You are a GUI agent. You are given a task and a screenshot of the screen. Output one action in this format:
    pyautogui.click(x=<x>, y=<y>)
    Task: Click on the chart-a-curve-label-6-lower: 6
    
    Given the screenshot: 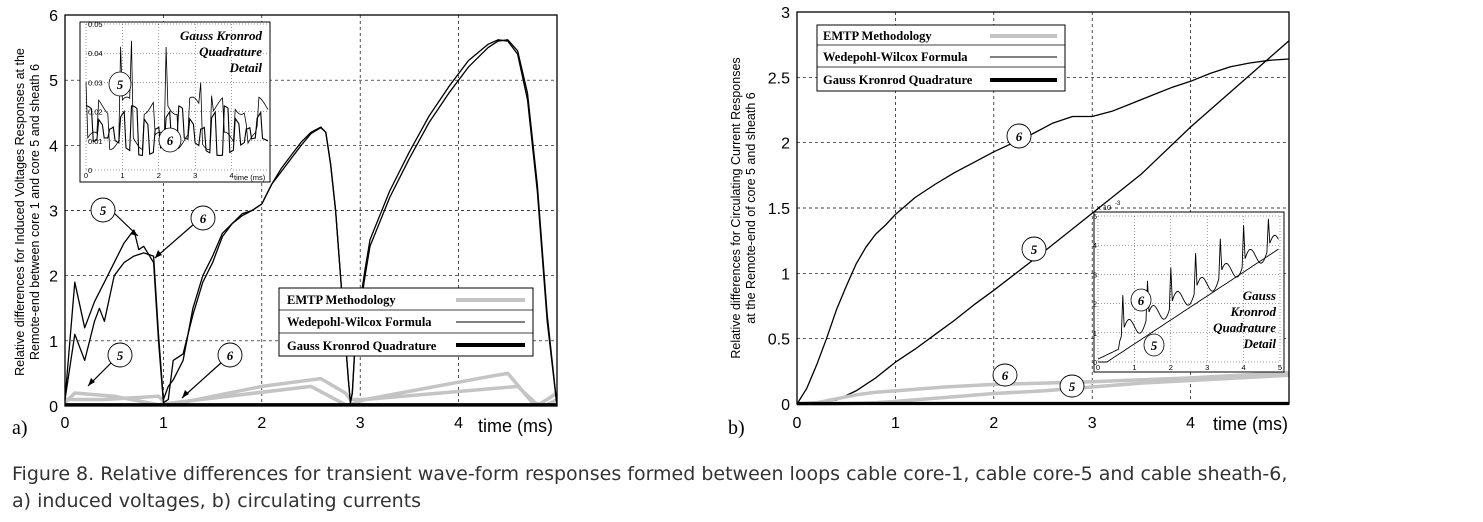 What is the action you would take?
    pyautogui.click(x=230, y=355)
    